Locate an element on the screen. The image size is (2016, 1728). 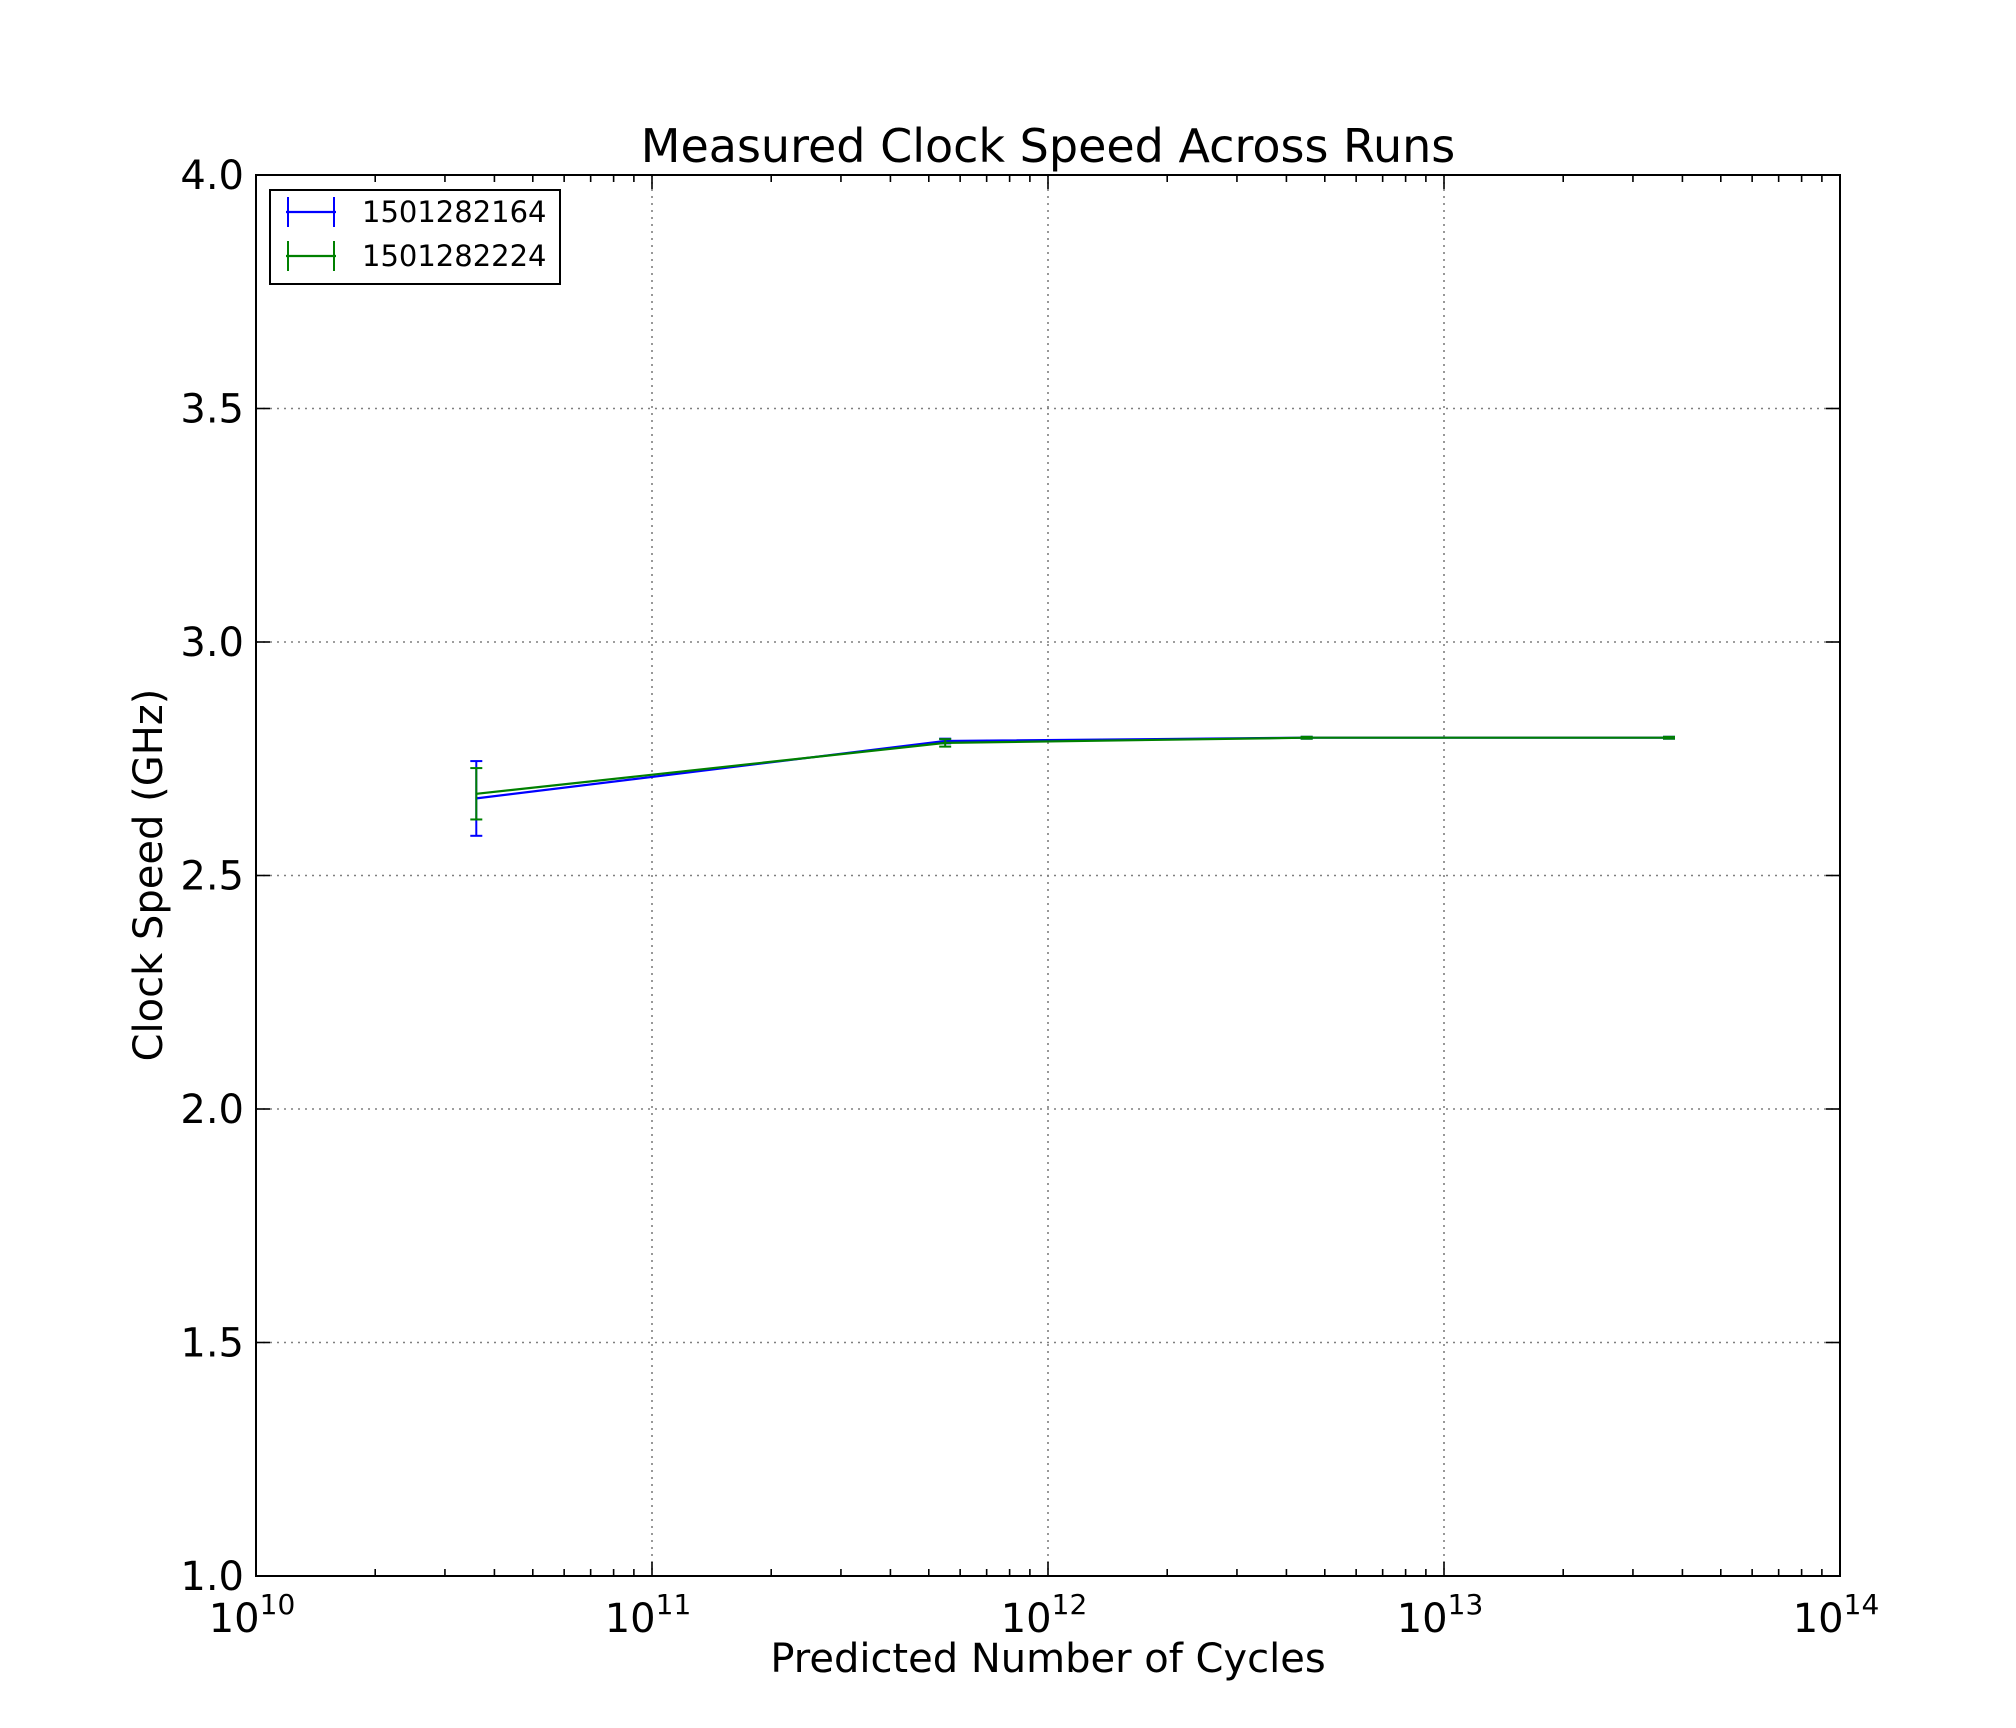
y-tick-label: 1.0 is located at coordinates (212, 1577).